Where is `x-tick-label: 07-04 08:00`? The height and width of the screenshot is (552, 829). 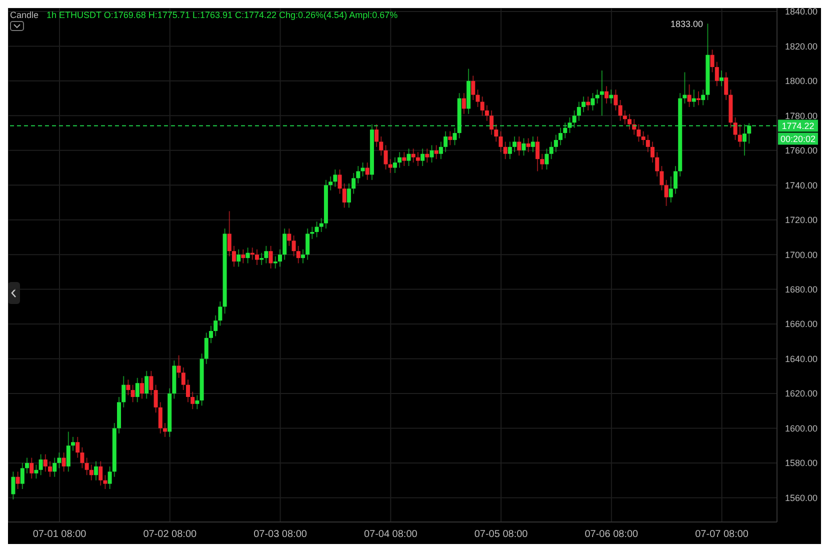 x-tick-label: 07-04 08:00 is located at coordinates (391, 534).